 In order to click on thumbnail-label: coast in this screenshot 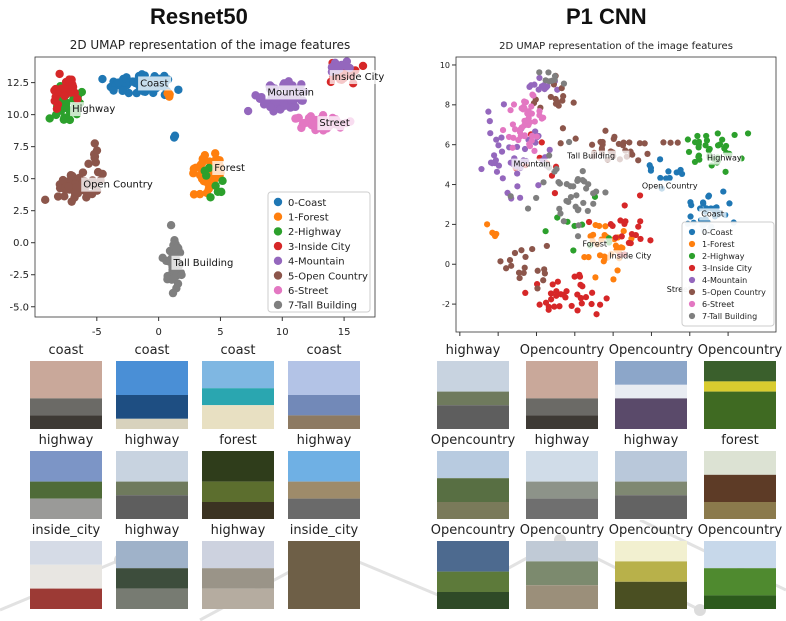, I will do `click(66, 350)`.